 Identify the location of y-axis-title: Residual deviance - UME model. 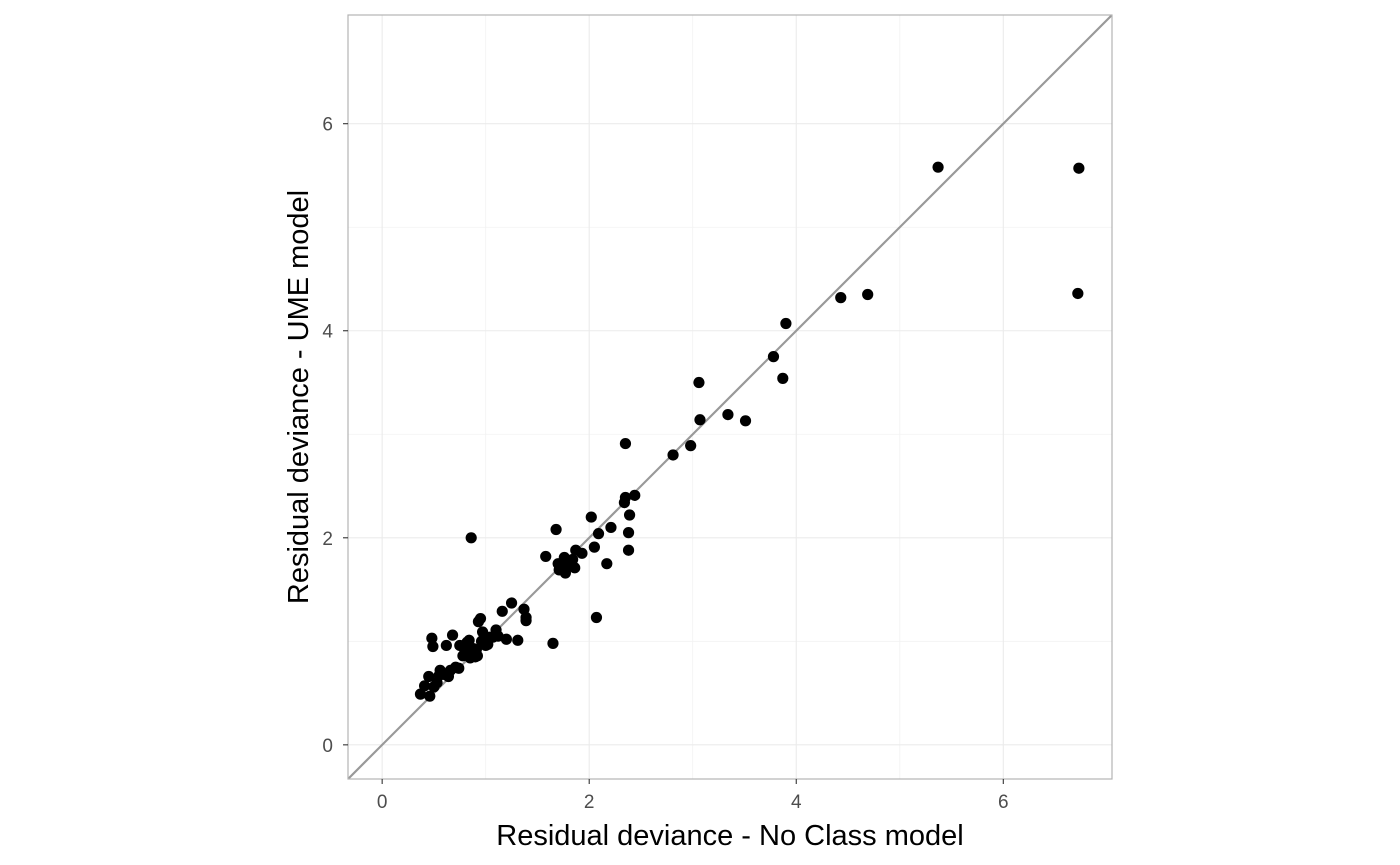
(299, 397).